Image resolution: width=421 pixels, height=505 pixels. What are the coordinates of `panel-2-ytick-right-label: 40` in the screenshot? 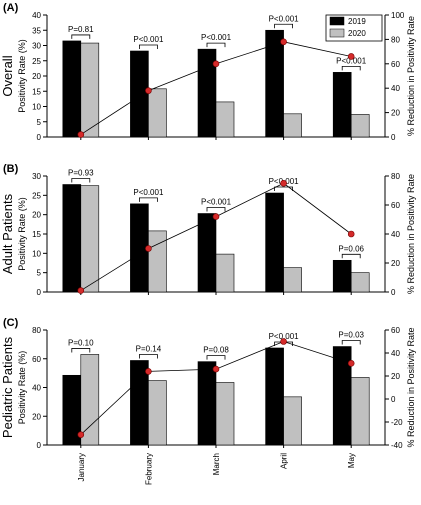 It's located at (395, 234).